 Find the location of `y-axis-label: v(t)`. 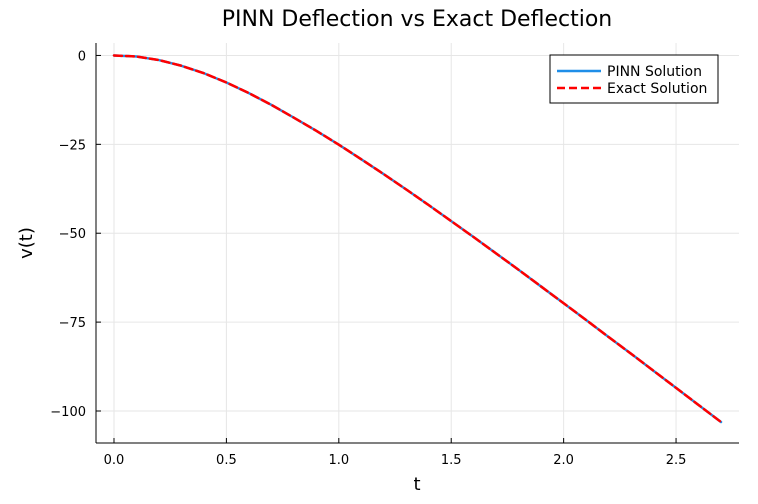

y-axis-label: v(t) is located at coordinates (26, 243).